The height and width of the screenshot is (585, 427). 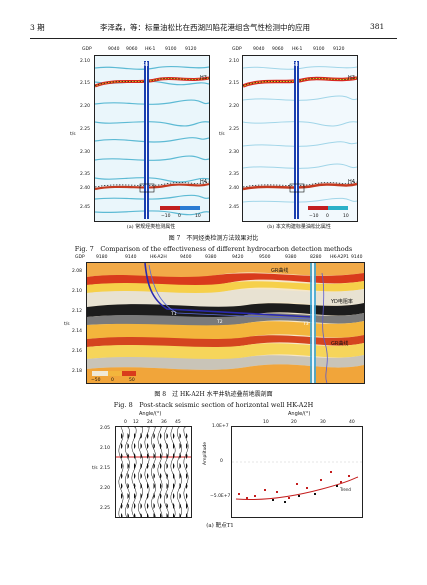 What do you see at coordinates (85, 106) in the screenshot?
I see `fig7a-ytick: 2.20` at bounding box center [85, 106].